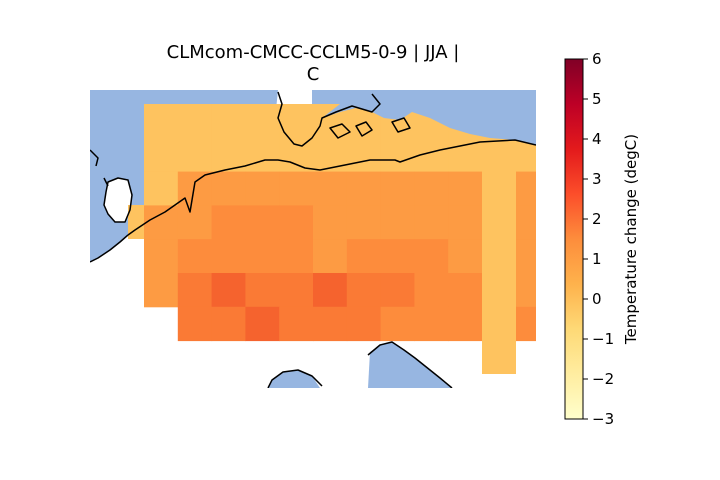 The width and height of the screenshot is (720, 480). I want to click on coast-continental, so click(331, 187).